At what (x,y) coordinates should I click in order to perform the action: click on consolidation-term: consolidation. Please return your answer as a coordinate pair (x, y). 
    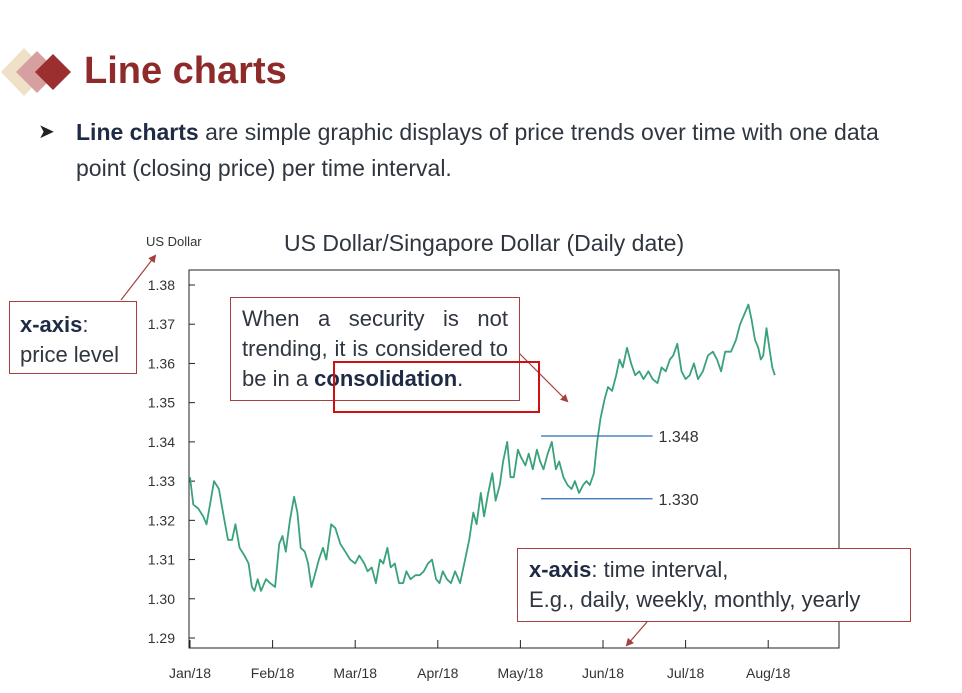
    Looking at the image, I should click on (386, 378).